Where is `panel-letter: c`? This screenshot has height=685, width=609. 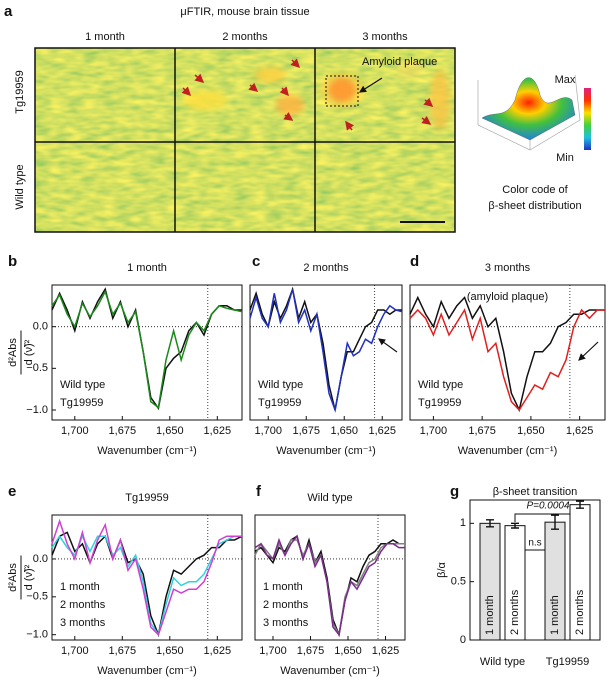
panel-letter: c is located at coordinates (256, 261).